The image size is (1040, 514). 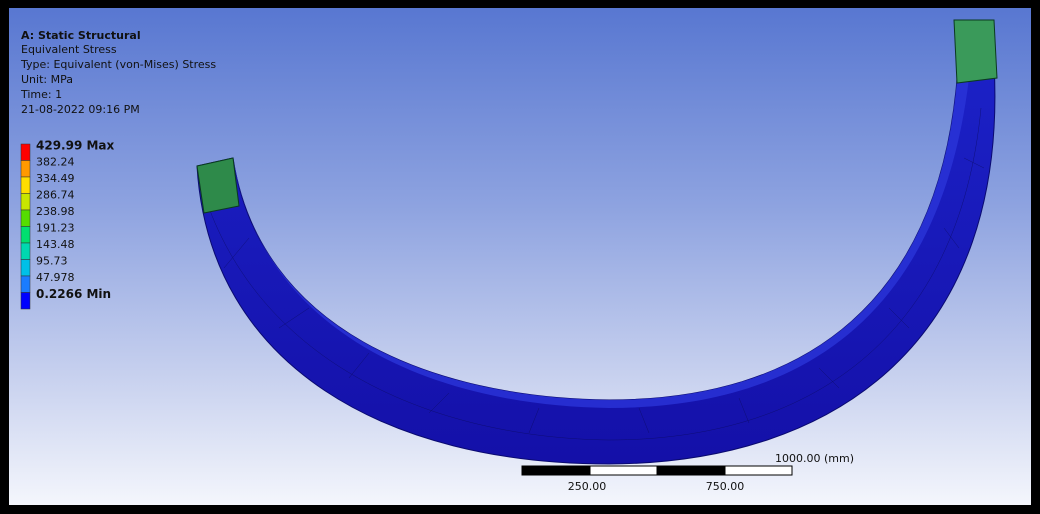 What do you see at coordinates (55, 211) in the screenshot?
I see `legend-label: 238.98` at bounding box center [55, 211].